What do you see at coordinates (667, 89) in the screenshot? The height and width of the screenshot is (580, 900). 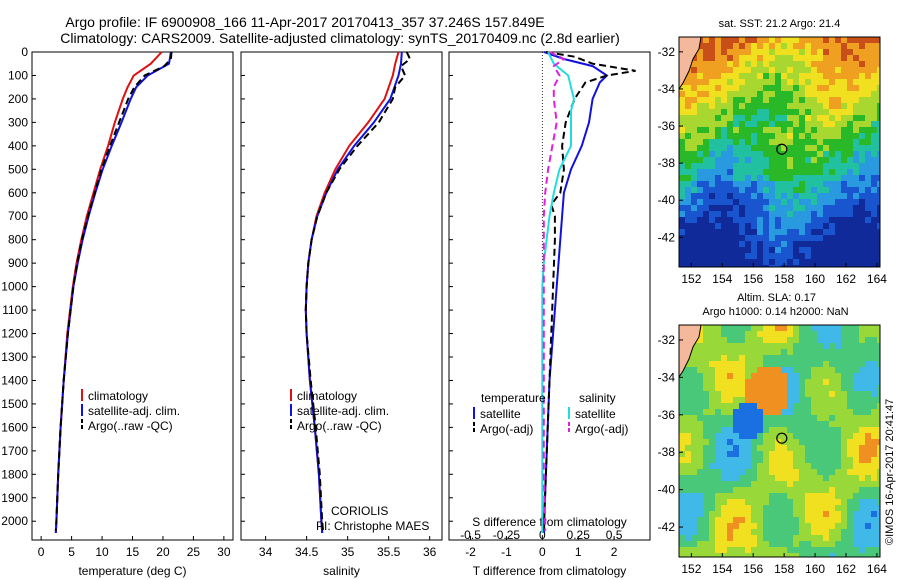 I see `map-y-tick-label: -34` at bounding box center [667, 89].